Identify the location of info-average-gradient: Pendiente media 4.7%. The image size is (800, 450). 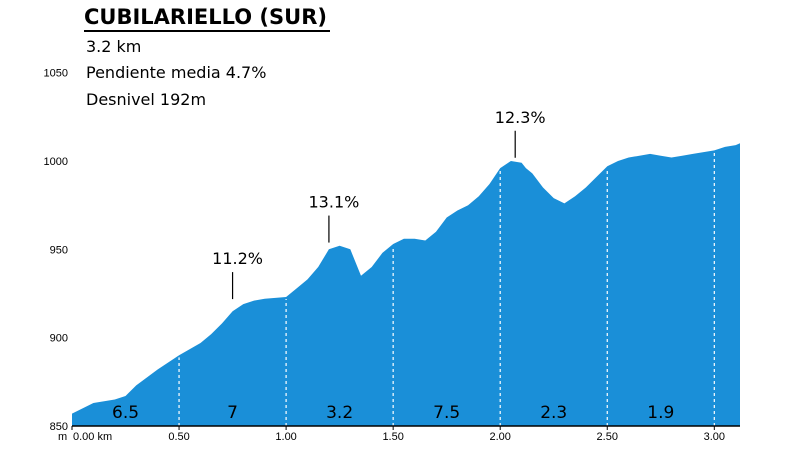
(176, 72).